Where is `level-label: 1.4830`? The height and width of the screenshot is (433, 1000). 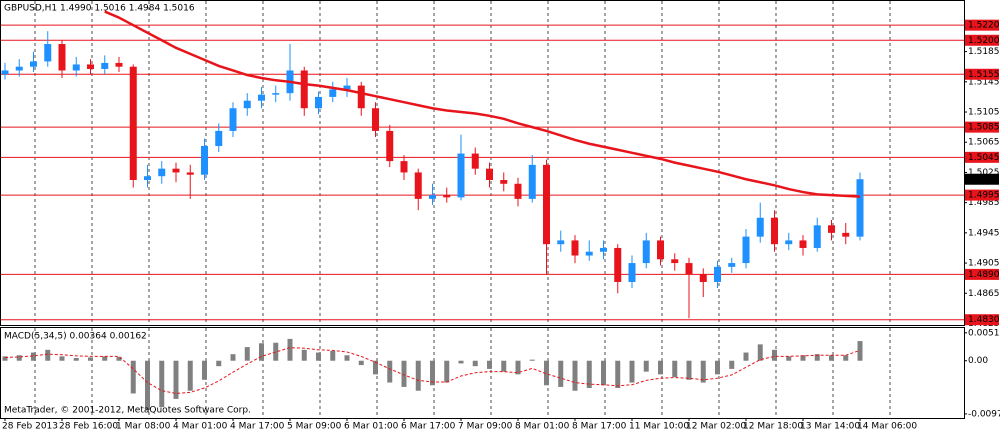
level-label: 1.4830 is located at coordinates (984, 320).